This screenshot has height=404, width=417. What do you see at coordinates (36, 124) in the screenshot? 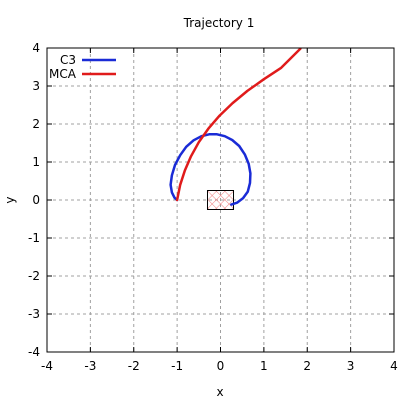
I see `y-tick-label: 2` at bounding box center [36, 124].